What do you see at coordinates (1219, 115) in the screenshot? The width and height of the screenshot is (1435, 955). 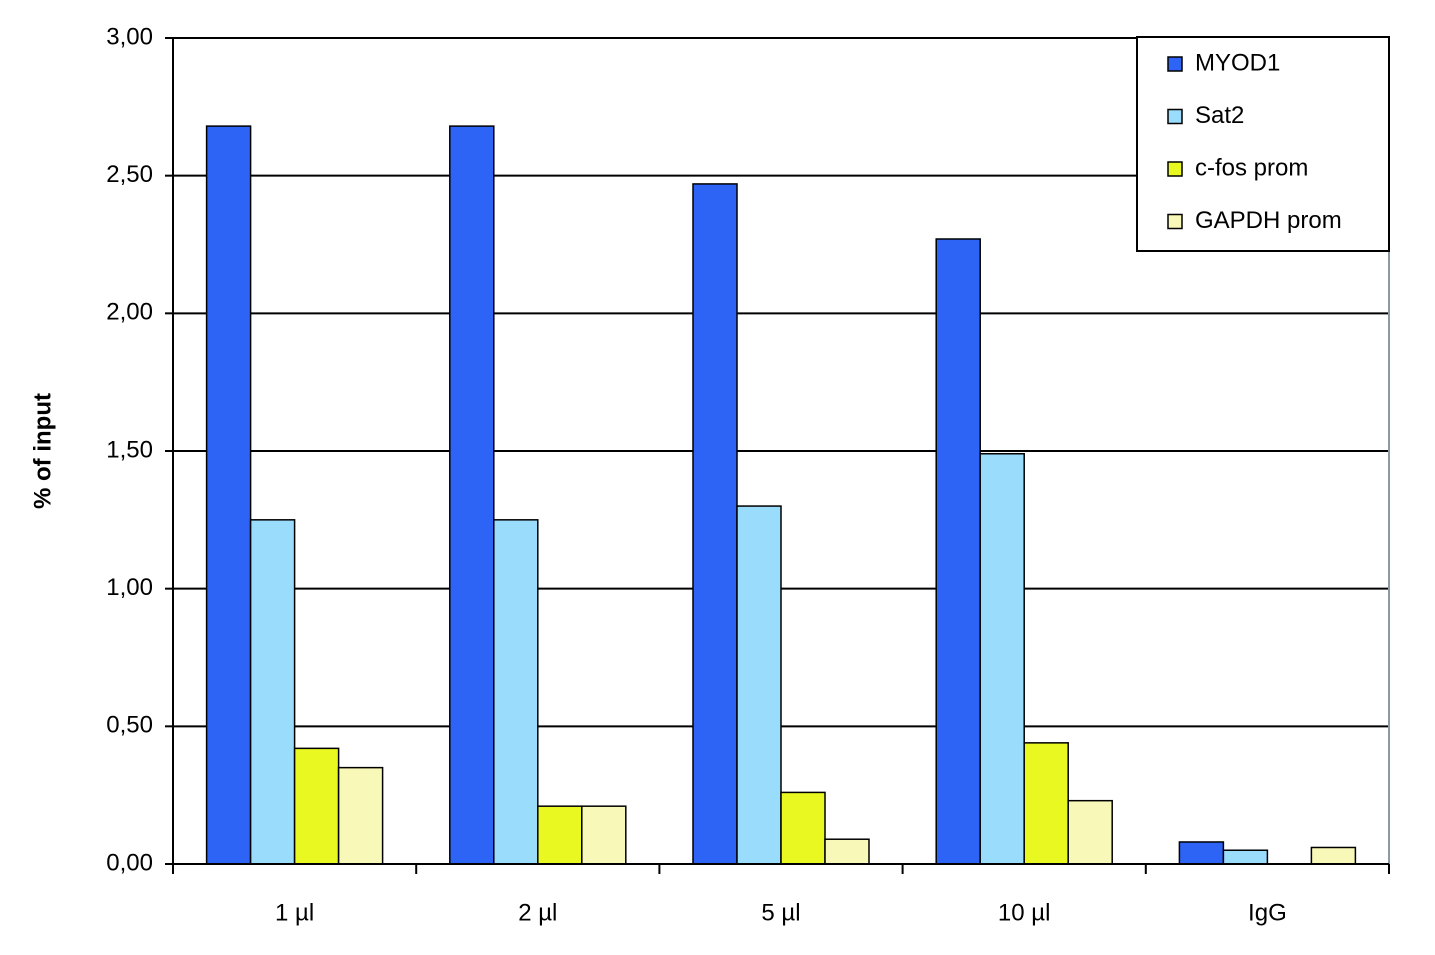 I see `legend-label: Sat2` at bounding box center [1219, 115].